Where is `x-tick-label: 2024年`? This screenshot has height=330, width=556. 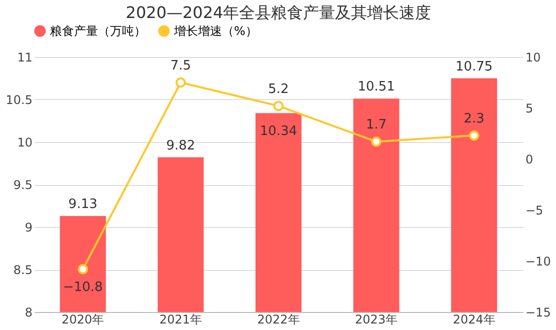 x-tick-label: 2024年 is located at coordinates (474, 319).